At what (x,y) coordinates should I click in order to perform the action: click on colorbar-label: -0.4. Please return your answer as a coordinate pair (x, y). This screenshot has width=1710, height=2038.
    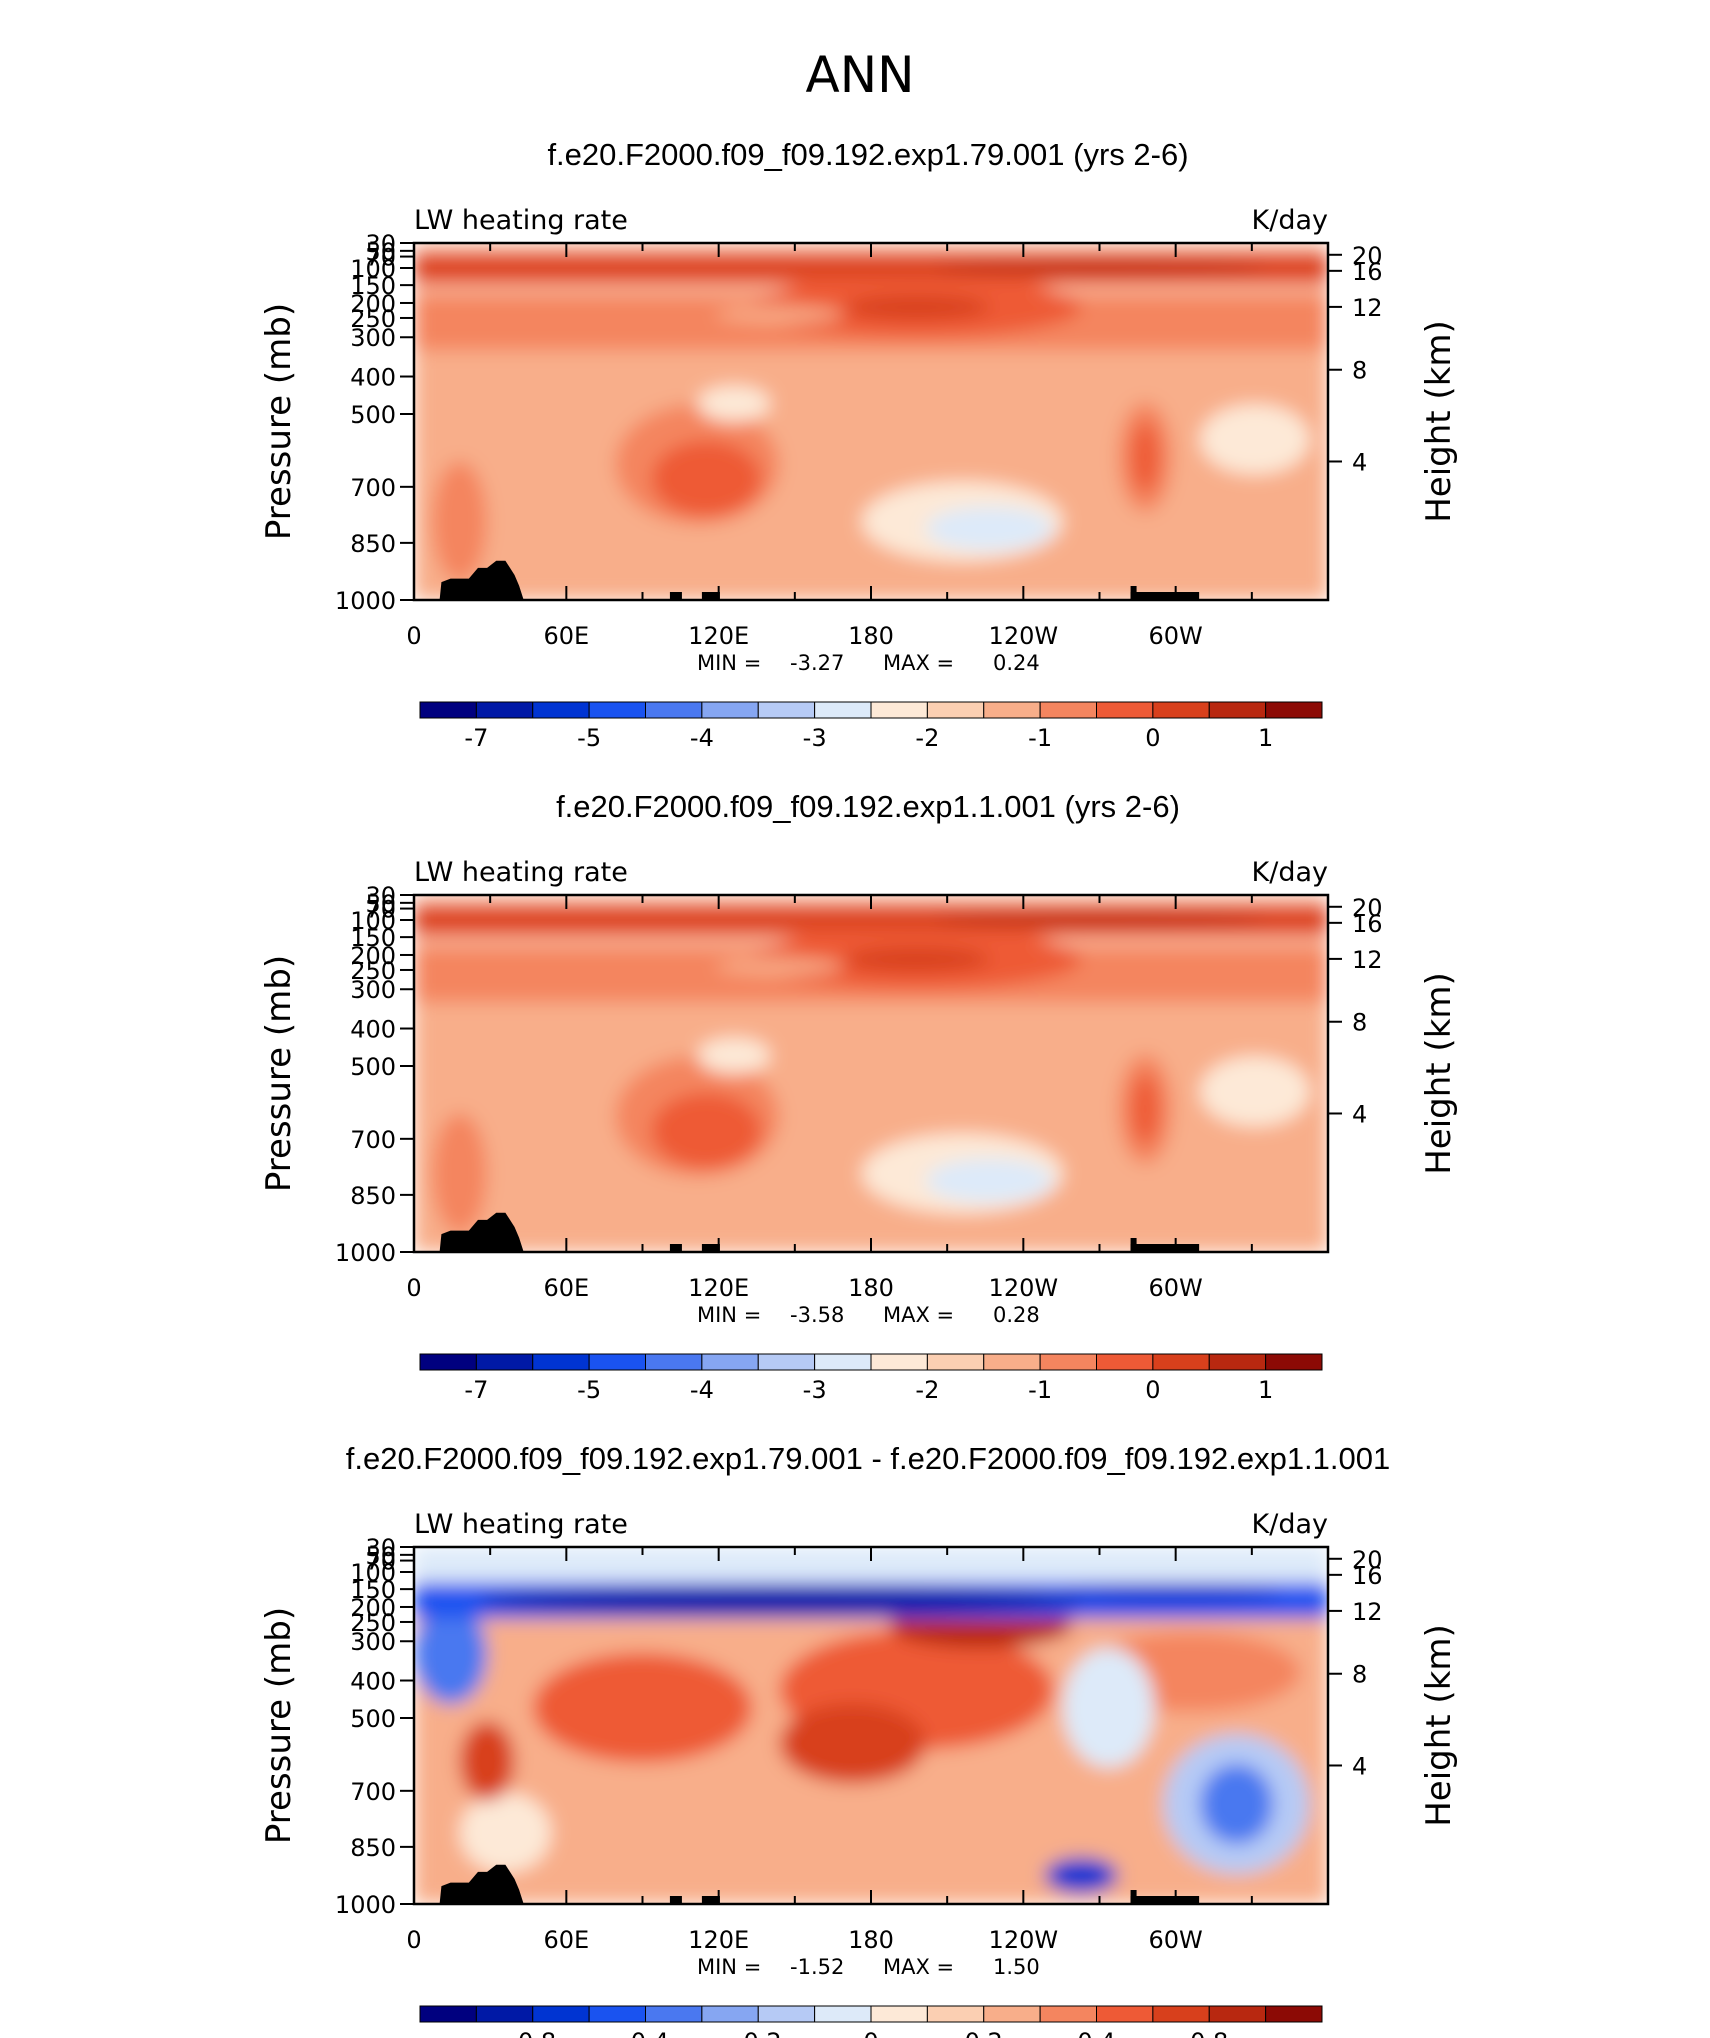
    Looking at the image, I should click on (645, 2033).